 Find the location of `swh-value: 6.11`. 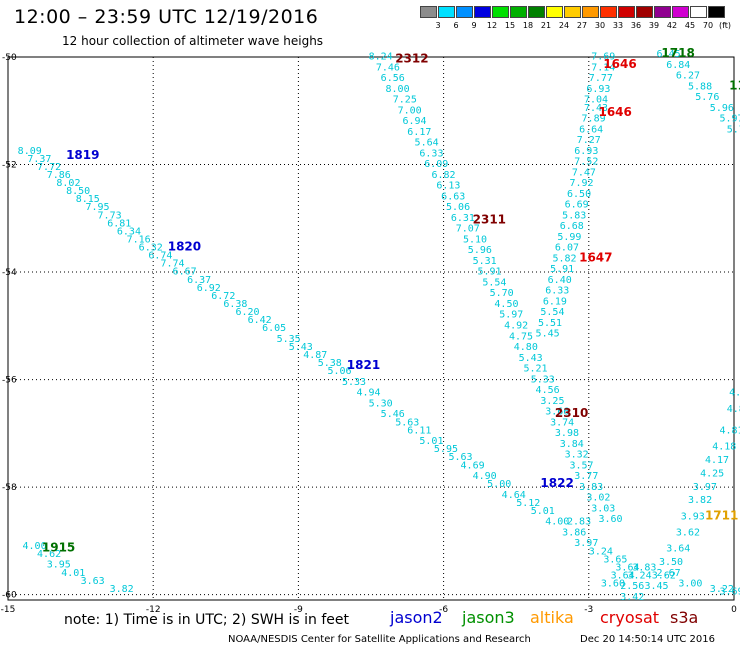

swh-value: 6.11 is located at coordinates (419, 430).